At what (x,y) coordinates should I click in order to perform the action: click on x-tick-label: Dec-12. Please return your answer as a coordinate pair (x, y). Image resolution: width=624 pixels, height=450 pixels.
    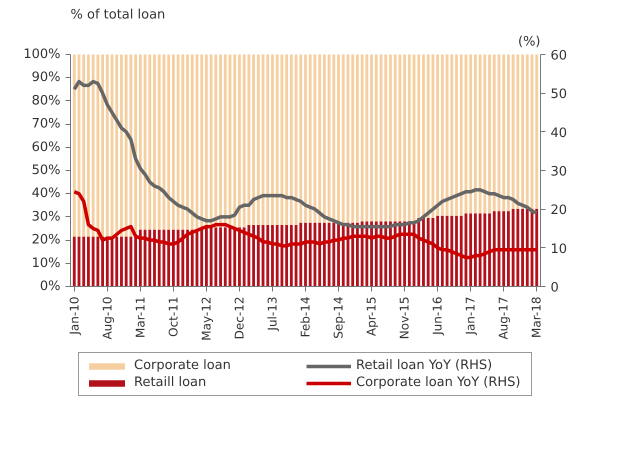
    Looking at the image, I should click on (239, 318).